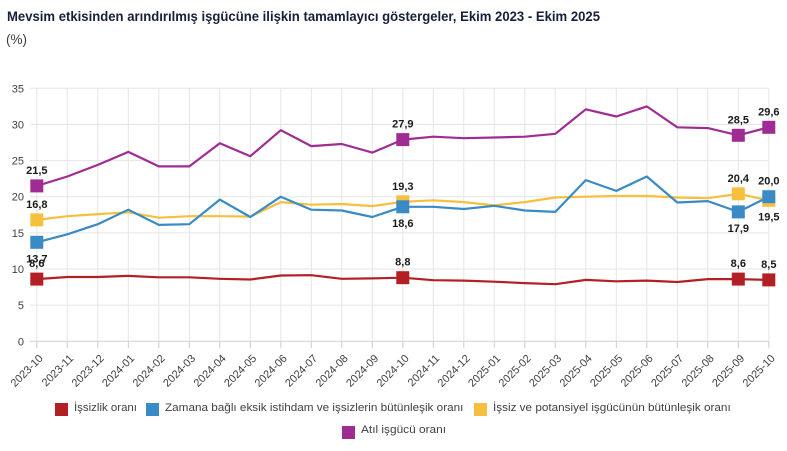 Image resolution: width=787 pixels, height=451 pixels. What do you see at coordinates (18, 125) in the screenshot?
I see `svg-text: 30` at bounding box center [18, 125].